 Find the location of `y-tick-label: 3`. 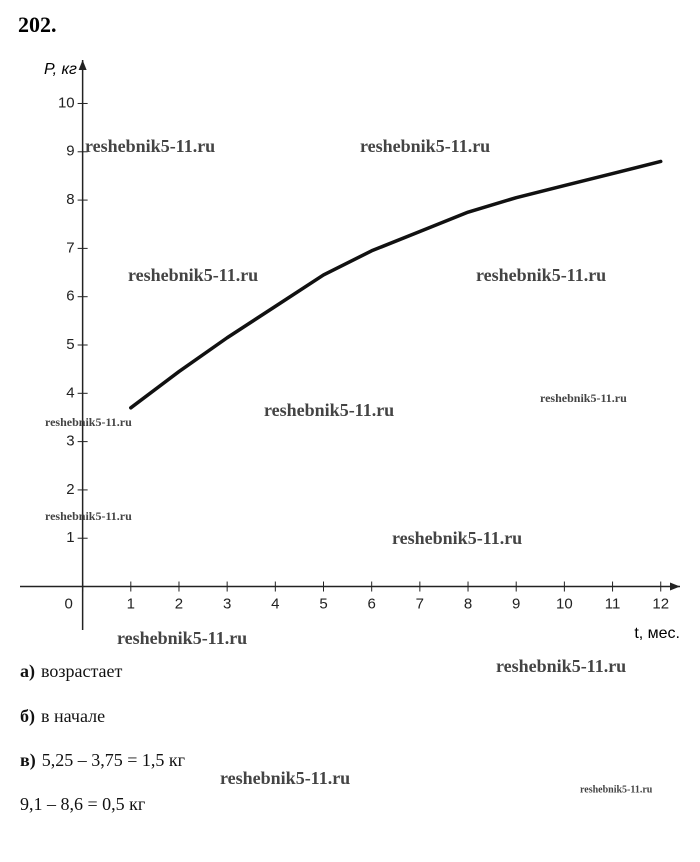

y-tick-label: 3 is located at coordinates (70, 441).